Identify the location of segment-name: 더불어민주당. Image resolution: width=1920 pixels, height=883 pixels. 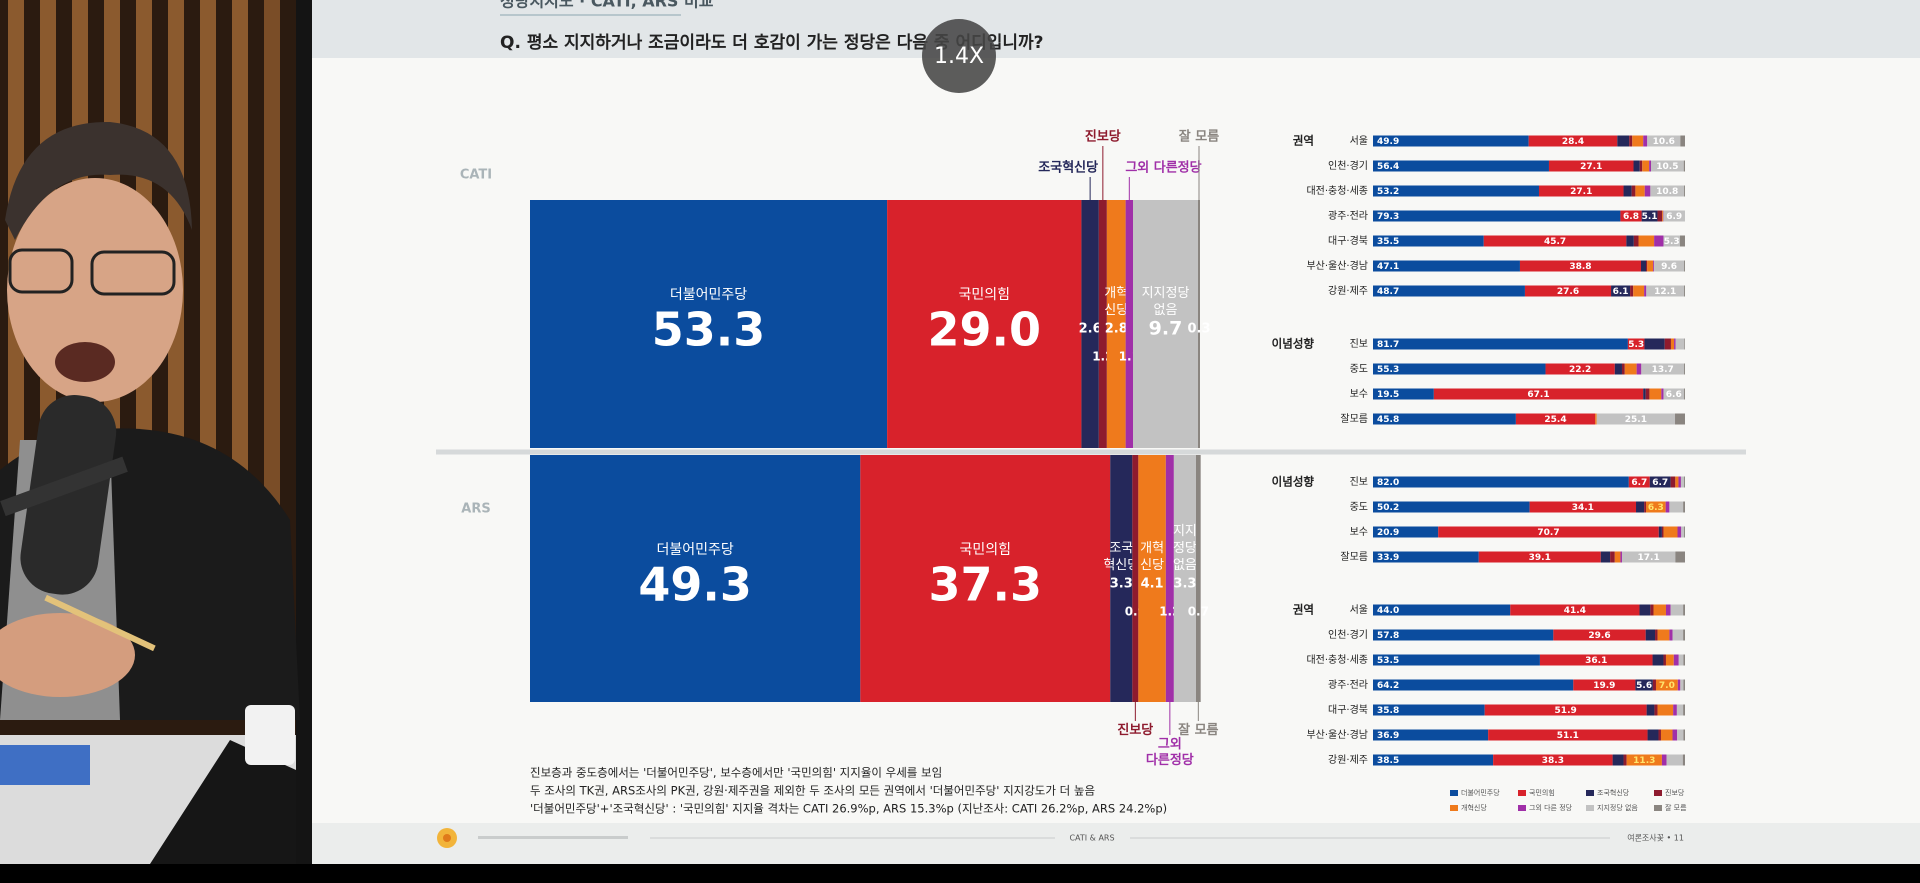
(695, 550).